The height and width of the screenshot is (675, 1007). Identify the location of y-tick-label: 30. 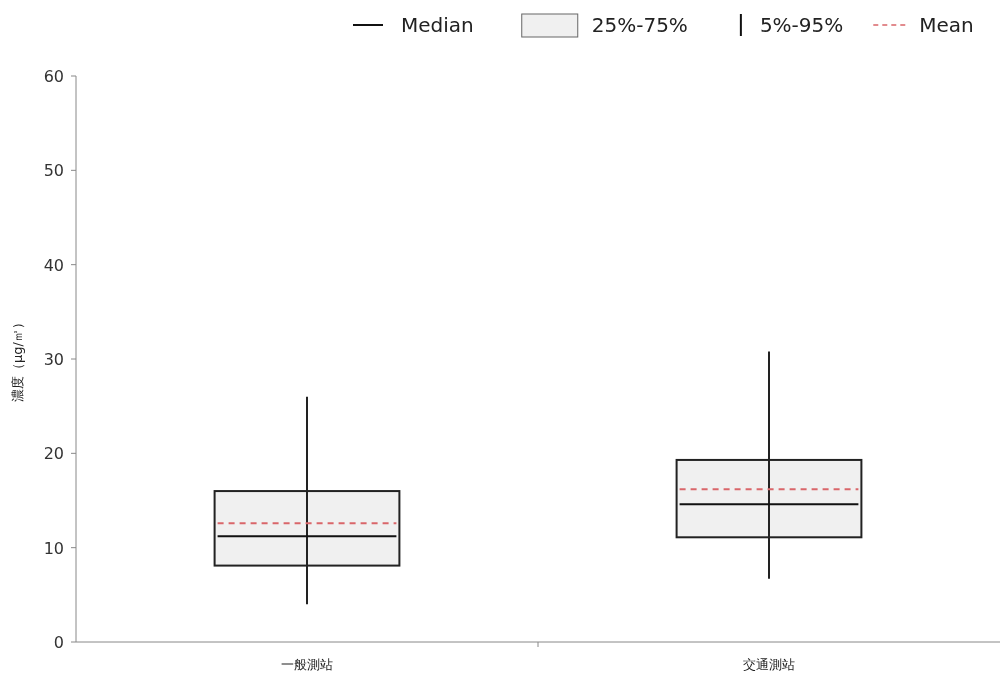
(53, 359).